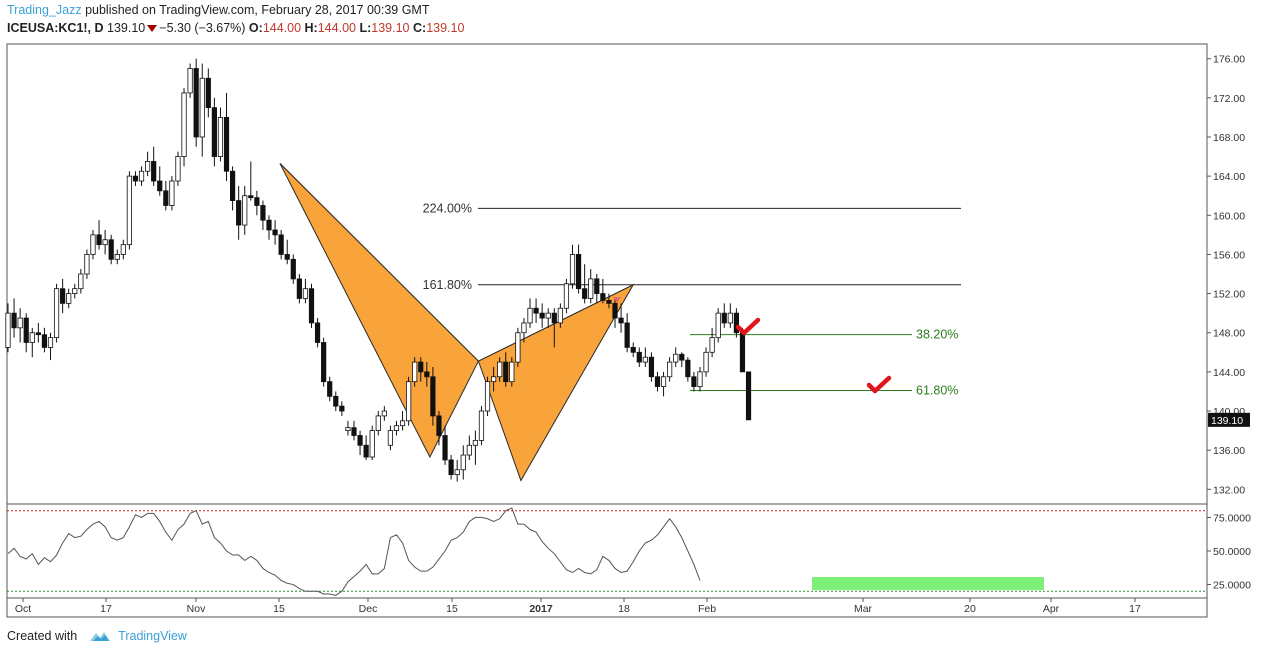 Image resolution: width=1264 pixels, height=654 pixels. I want to click on down-arrow-icon, so click(617, 300).